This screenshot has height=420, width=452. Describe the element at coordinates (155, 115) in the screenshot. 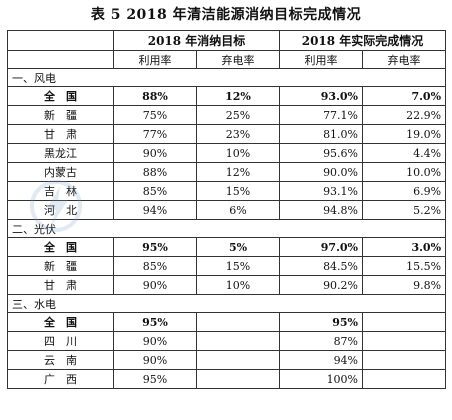

I see `target-util: 75%` at that location.